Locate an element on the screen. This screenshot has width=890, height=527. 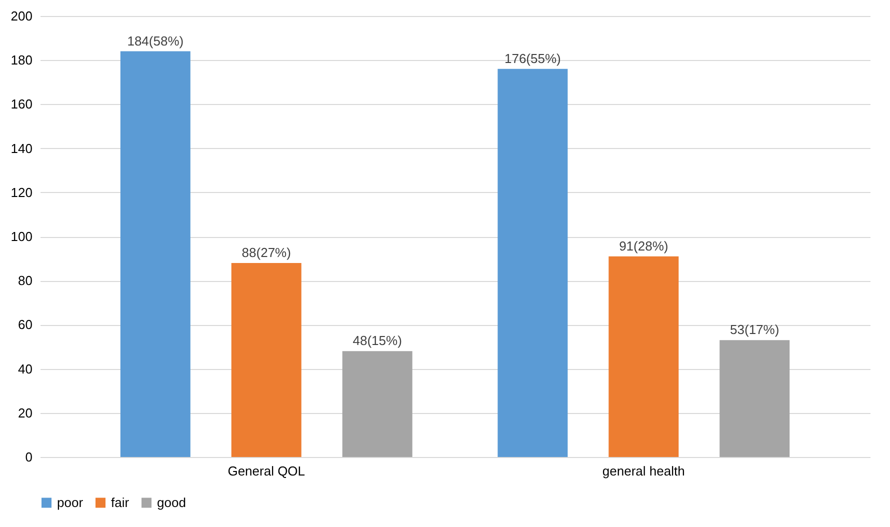
data-label: 91(28%) is located at coordinates (643, 246).